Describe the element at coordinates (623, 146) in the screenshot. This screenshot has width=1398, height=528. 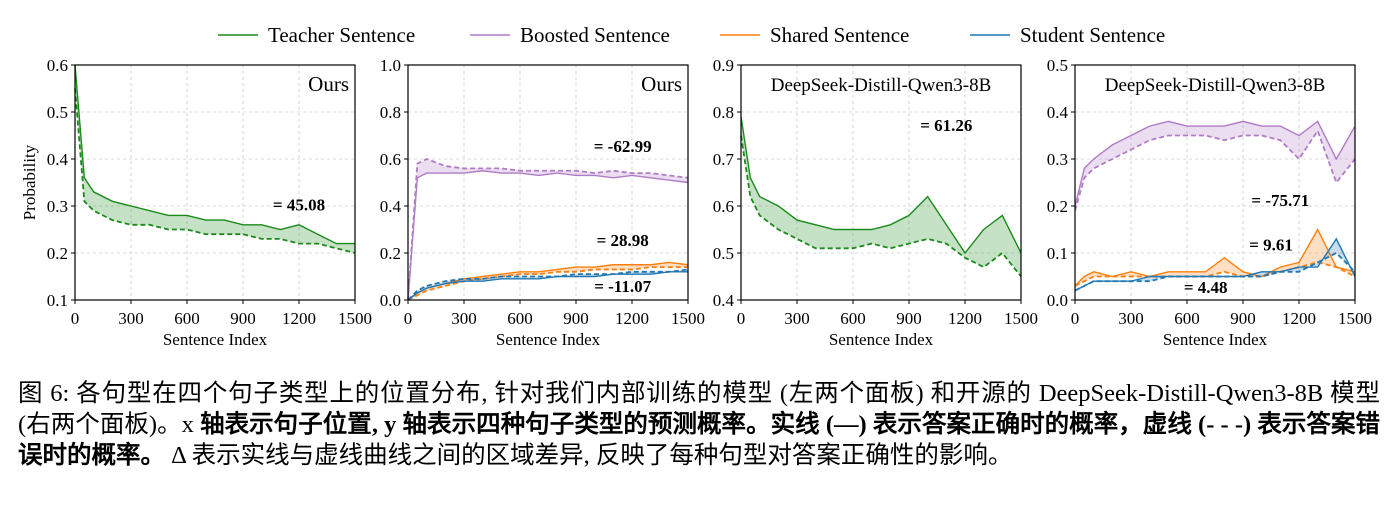
I see `delta-annotation: = -62.99` at that location.